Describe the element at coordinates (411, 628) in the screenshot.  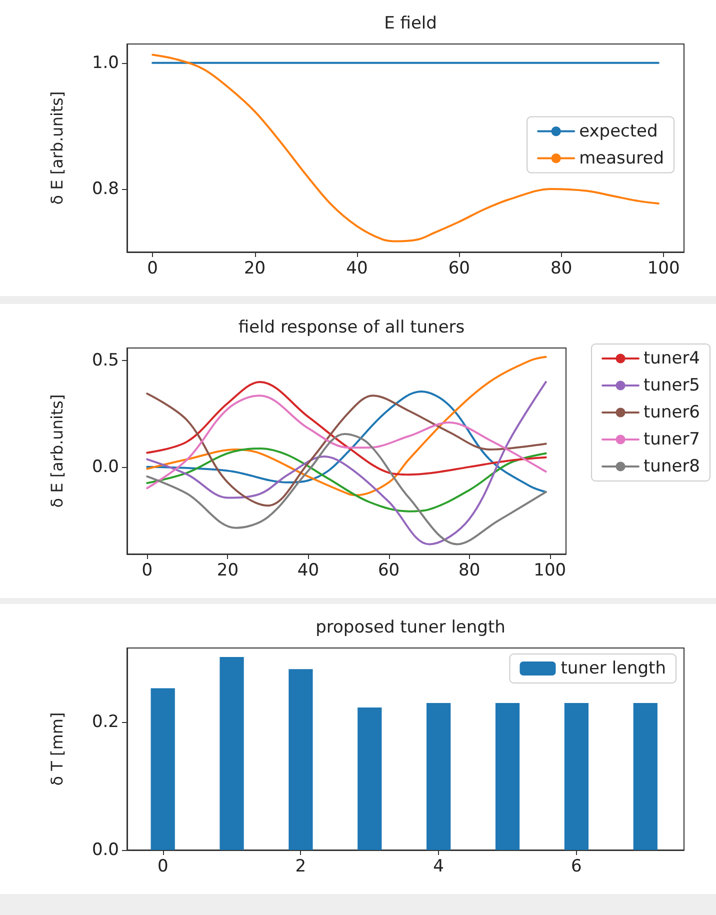
I see `chart-title: proposed tuner length` at that location.